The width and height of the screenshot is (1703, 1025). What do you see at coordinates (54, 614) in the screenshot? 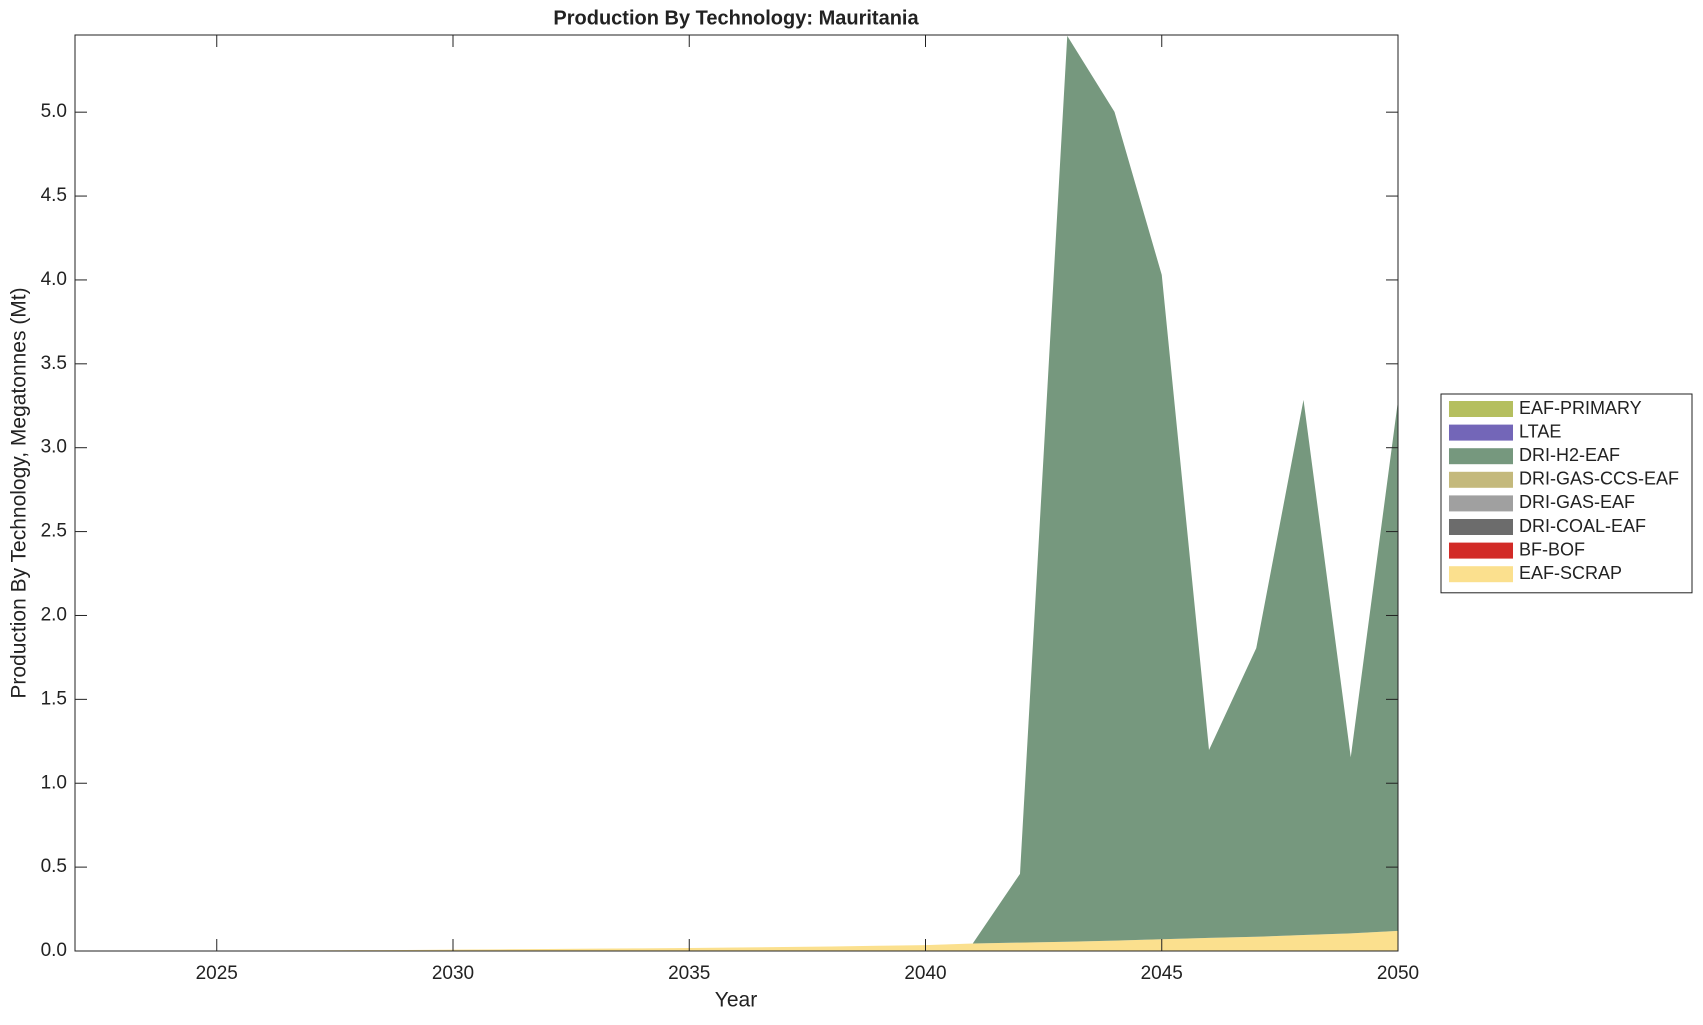
I see `y-tick-label: 2.0` at bounding box center [54, 614].